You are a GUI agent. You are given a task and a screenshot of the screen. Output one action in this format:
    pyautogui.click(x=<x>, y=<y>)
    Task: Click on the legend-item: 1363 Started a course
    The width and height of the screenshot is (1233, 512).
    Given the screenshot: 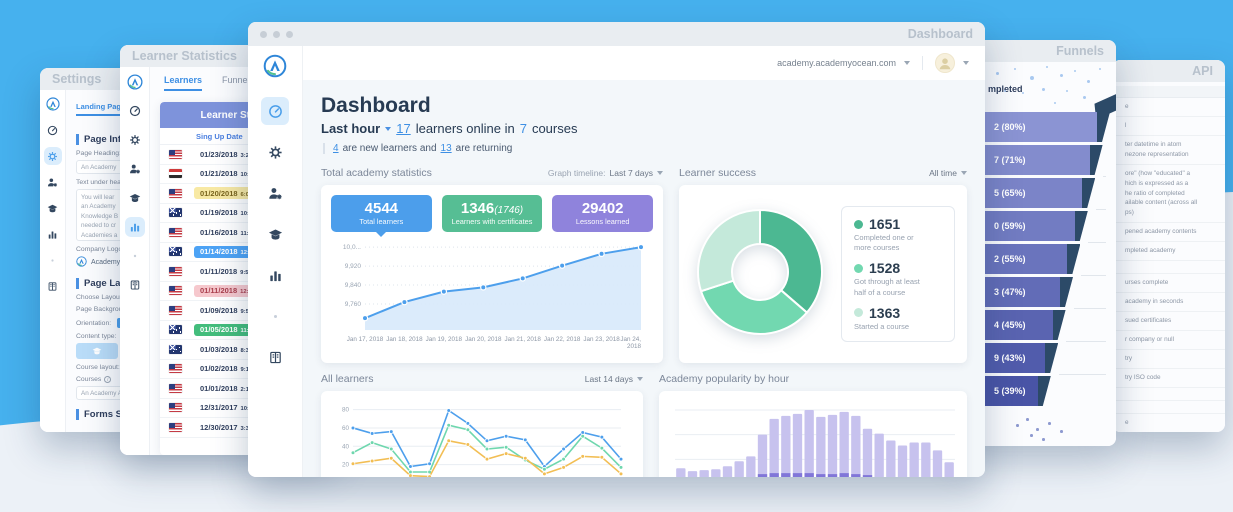 What is the action you would take?
    pyautogui.click(x=898, y=318)
    